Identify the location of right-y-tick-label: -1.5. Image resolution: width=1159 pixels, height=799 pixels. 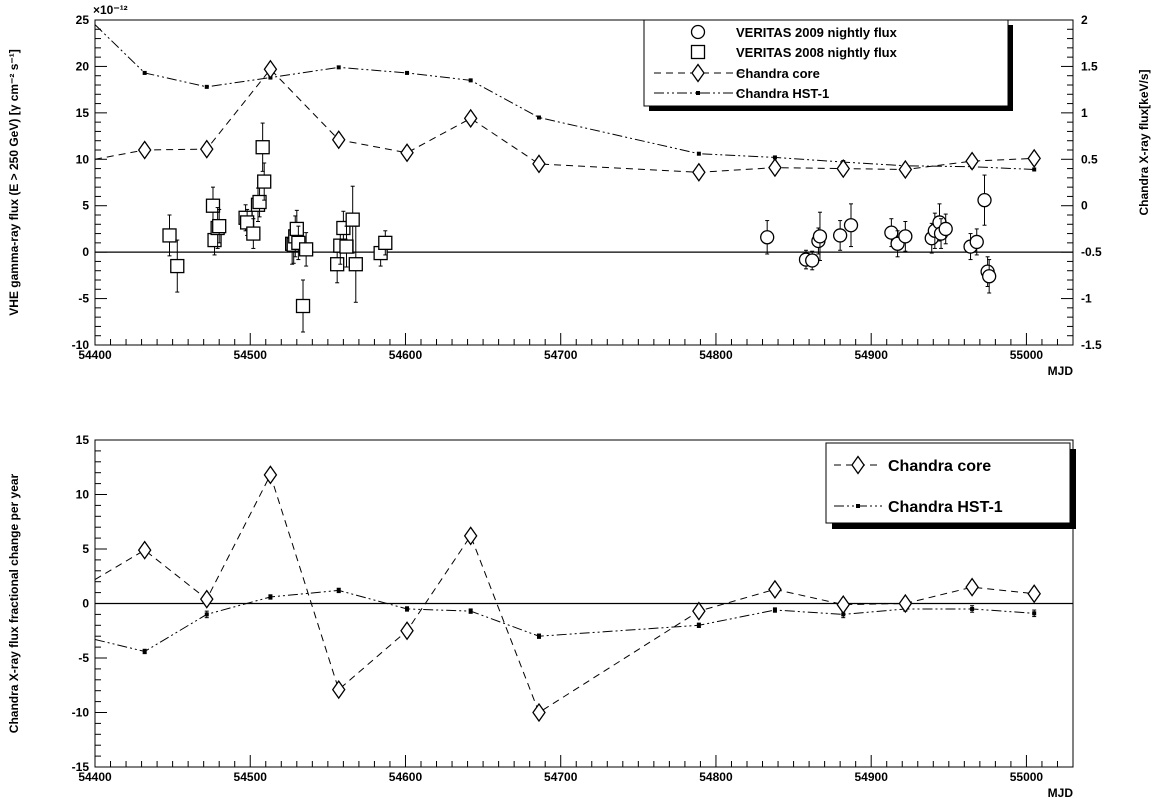
(1091, 345).